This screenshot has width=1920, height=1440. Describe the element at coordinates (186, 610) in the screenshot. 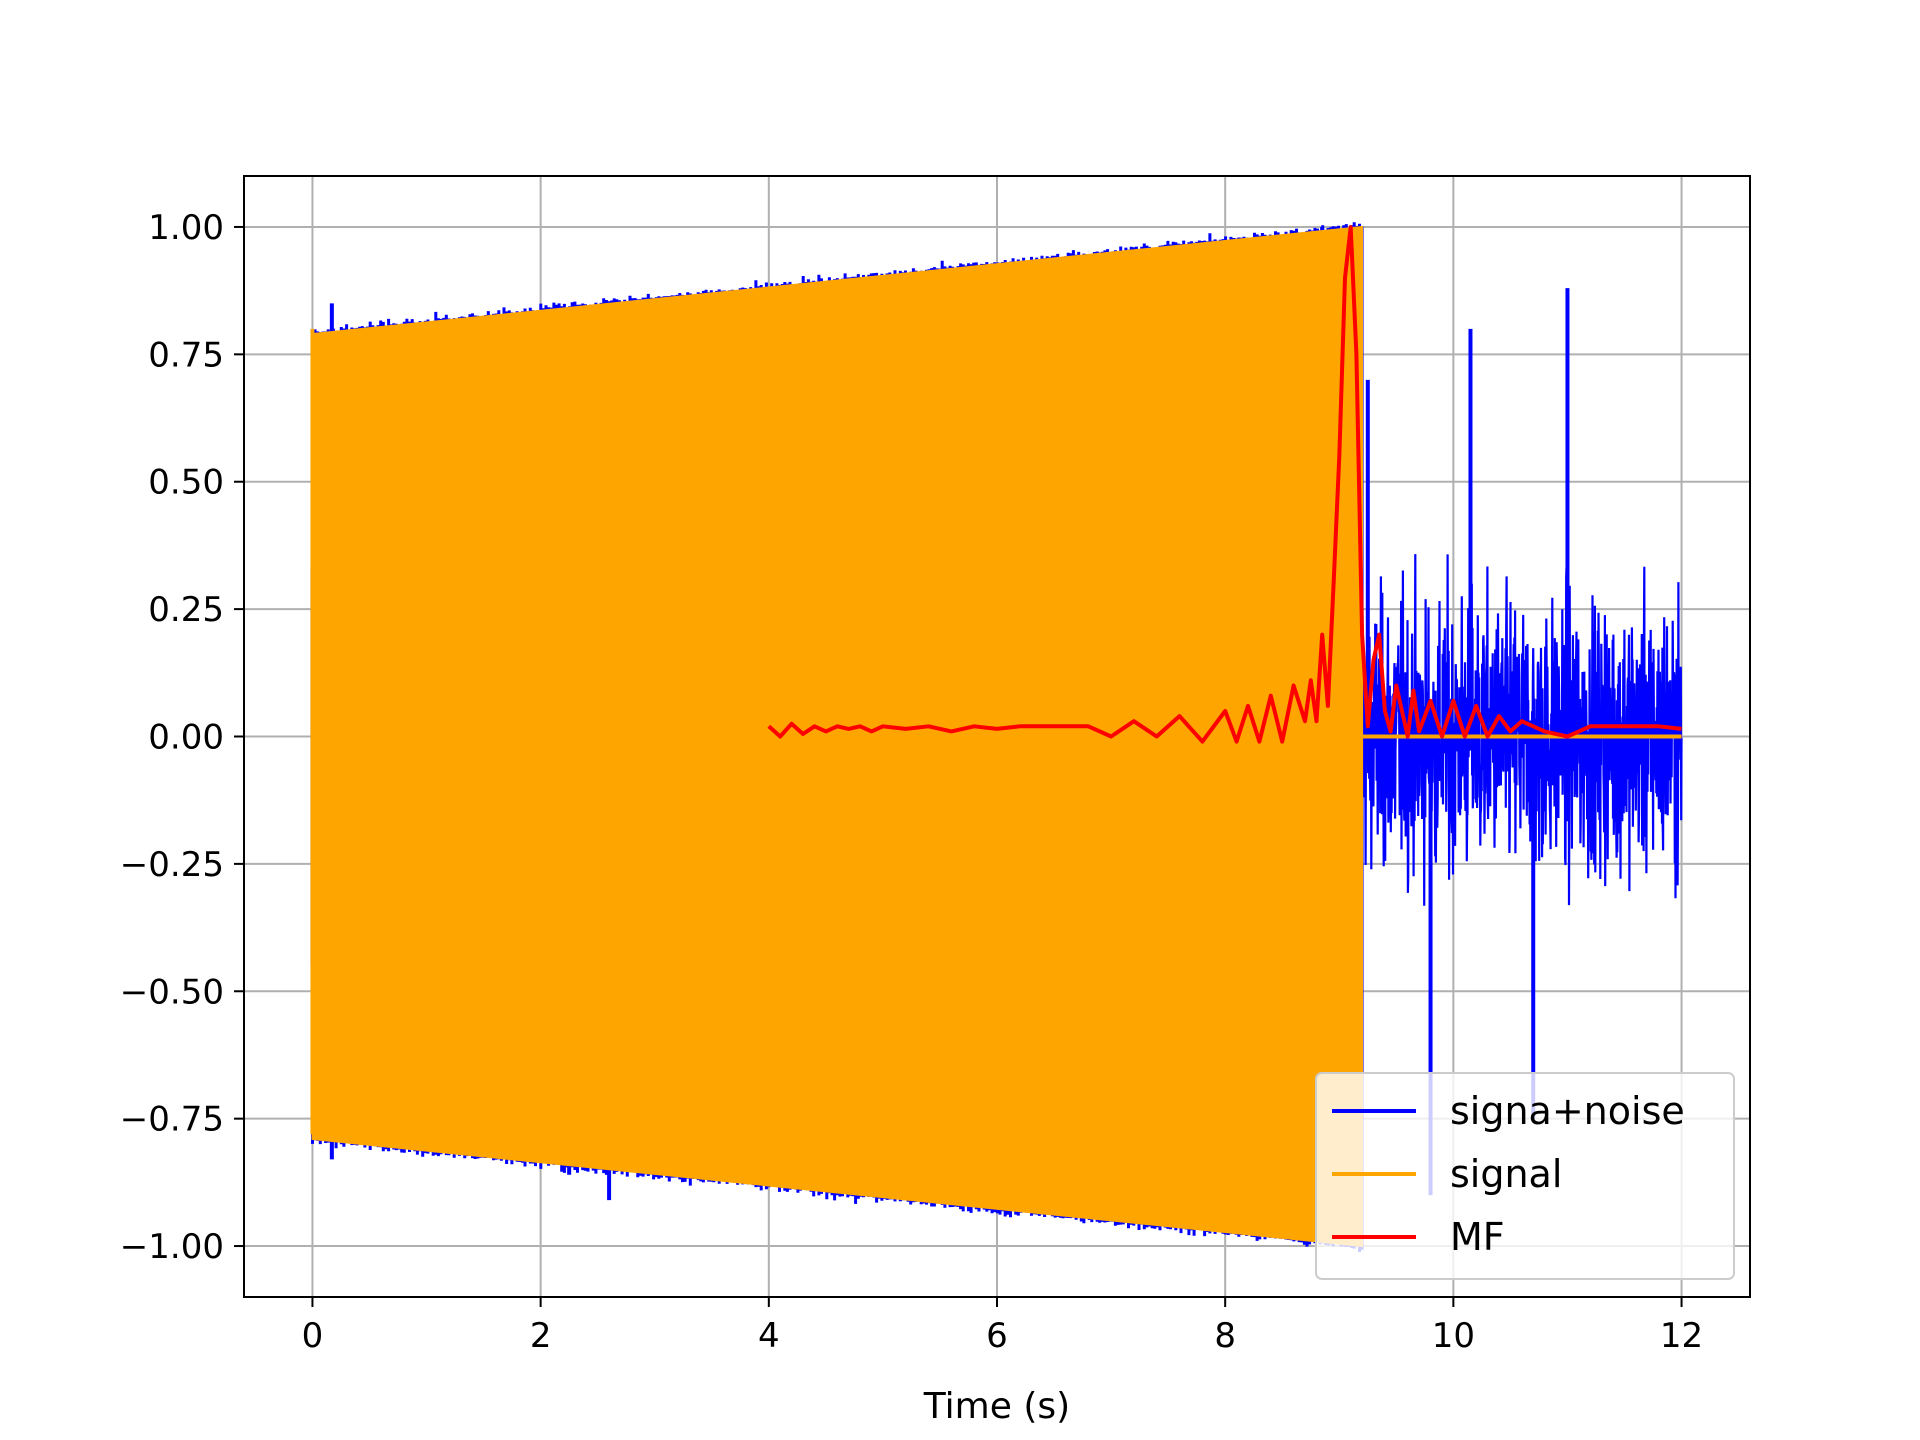

I see `y-tick-label: 0.25` at that location.